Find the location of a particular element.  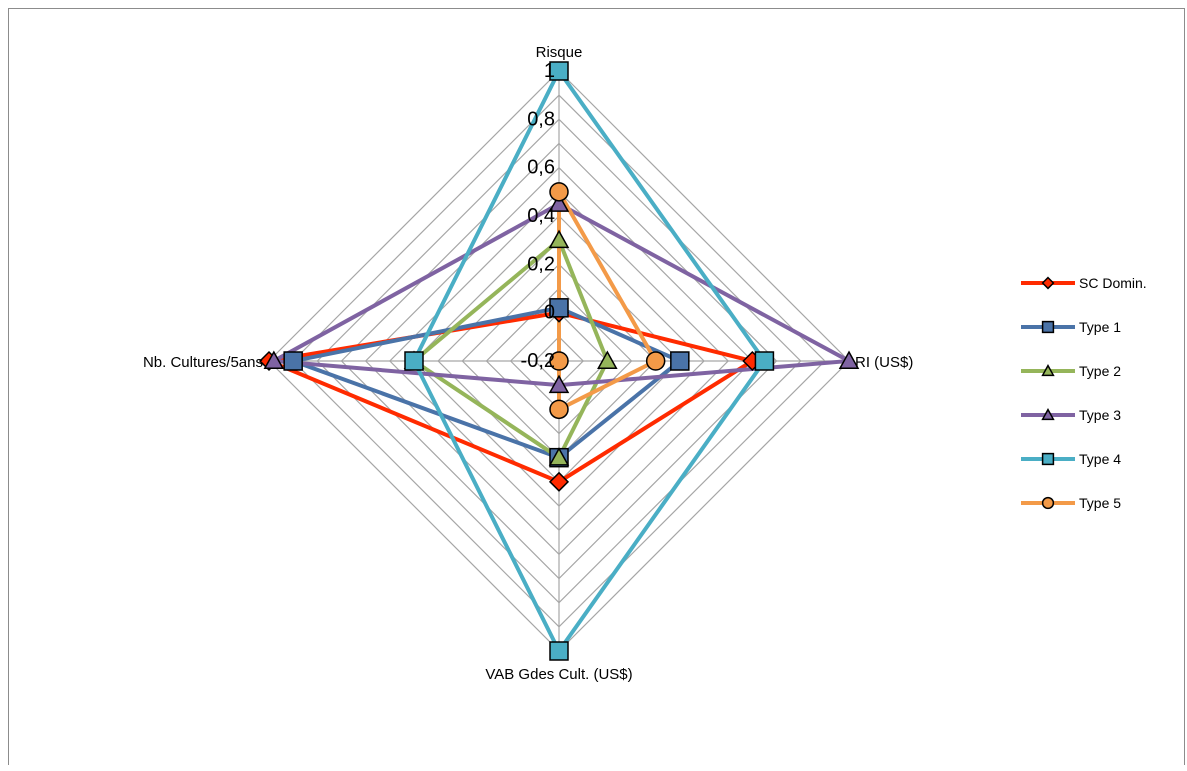

tick-label: 0,8 is located at coordinates (541, 119).